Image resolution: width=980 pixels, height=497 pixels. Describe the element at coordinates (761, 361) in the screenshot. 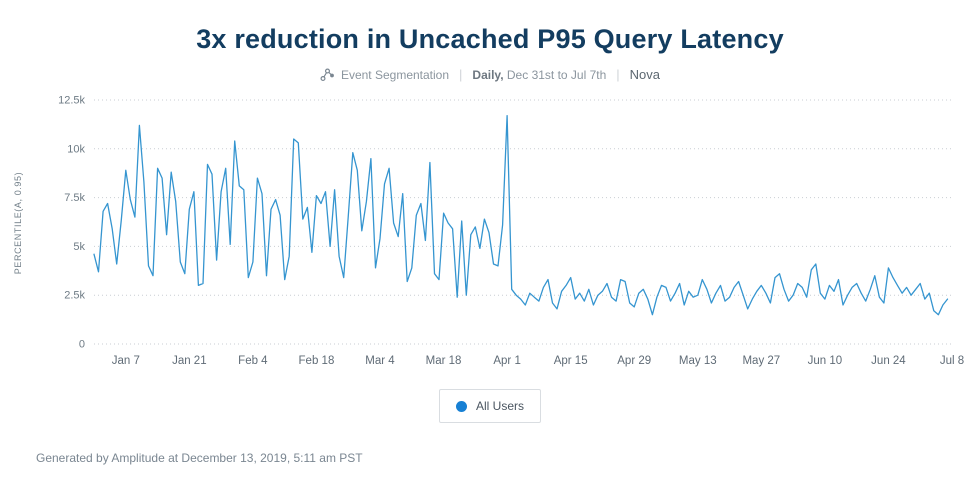

I see `x-tick-label: May 27` at that location.